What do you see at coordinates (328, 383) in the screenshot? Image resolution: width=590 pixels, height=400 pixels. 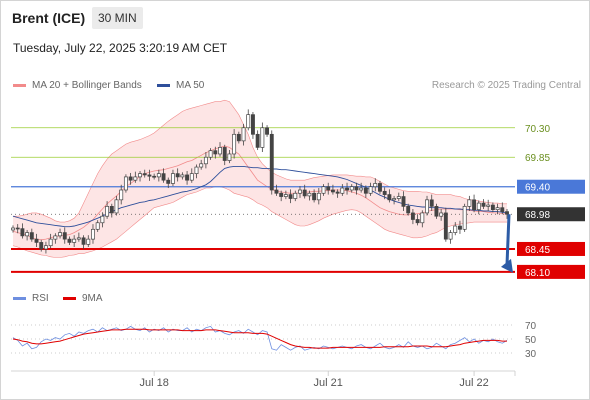 I see `x-tick-label: Jul 21` at bounding box center [328, 383].